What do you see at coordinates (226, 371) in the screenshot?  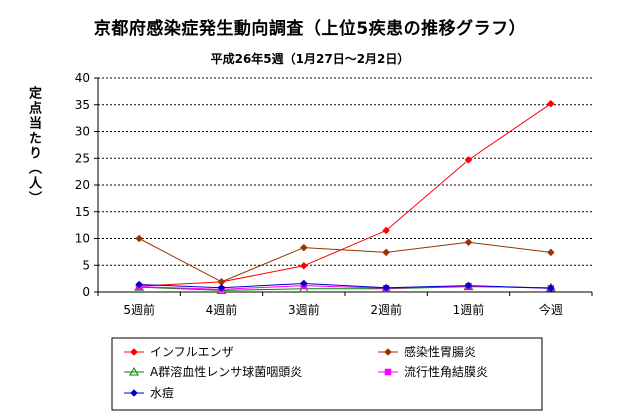 I see `legend-label: A群溶血性レンサ球菌咽頭炎` at bounding box center [226, 371].